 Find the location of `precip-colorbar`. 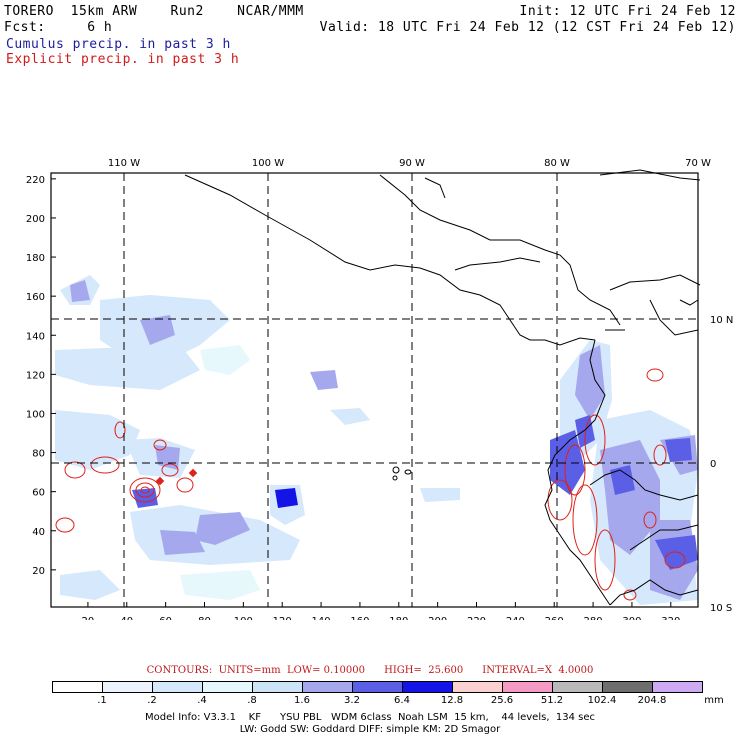

precip-colorbar is located at coordinates (377, 687).